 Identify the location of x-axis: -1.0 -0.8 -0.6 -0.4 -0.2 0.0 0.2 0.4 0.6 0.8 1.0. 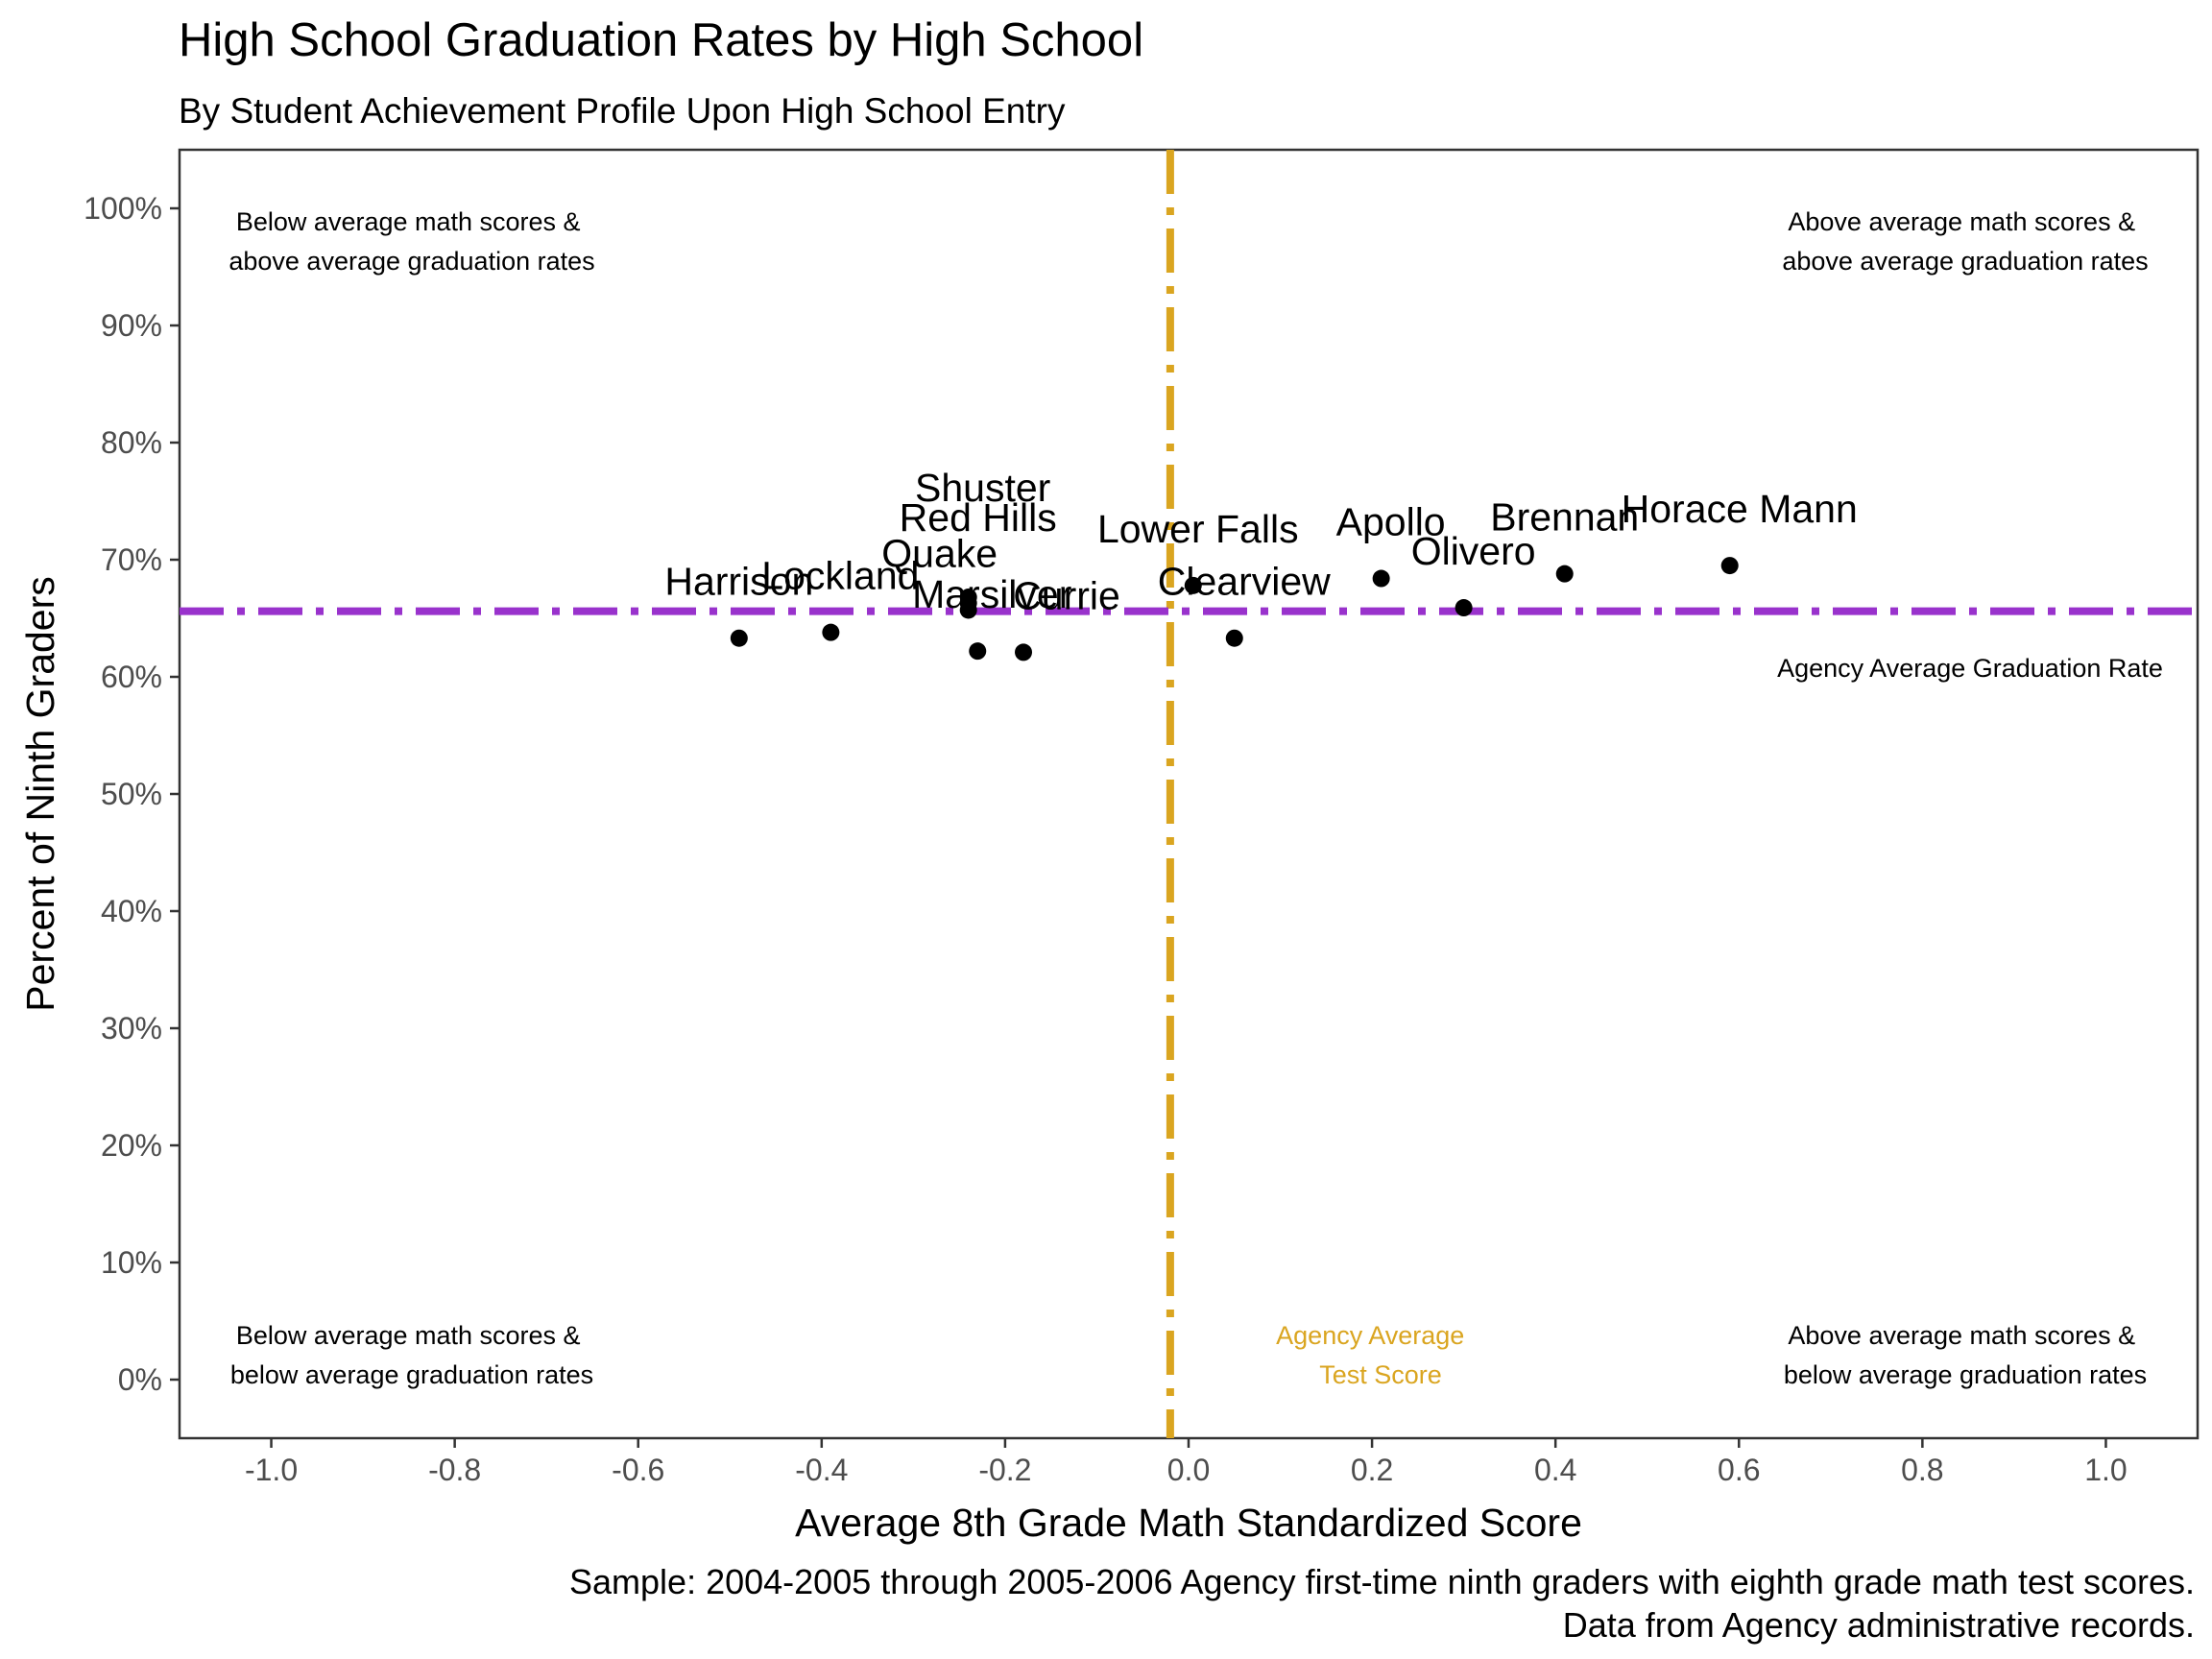
(1186, 1462).